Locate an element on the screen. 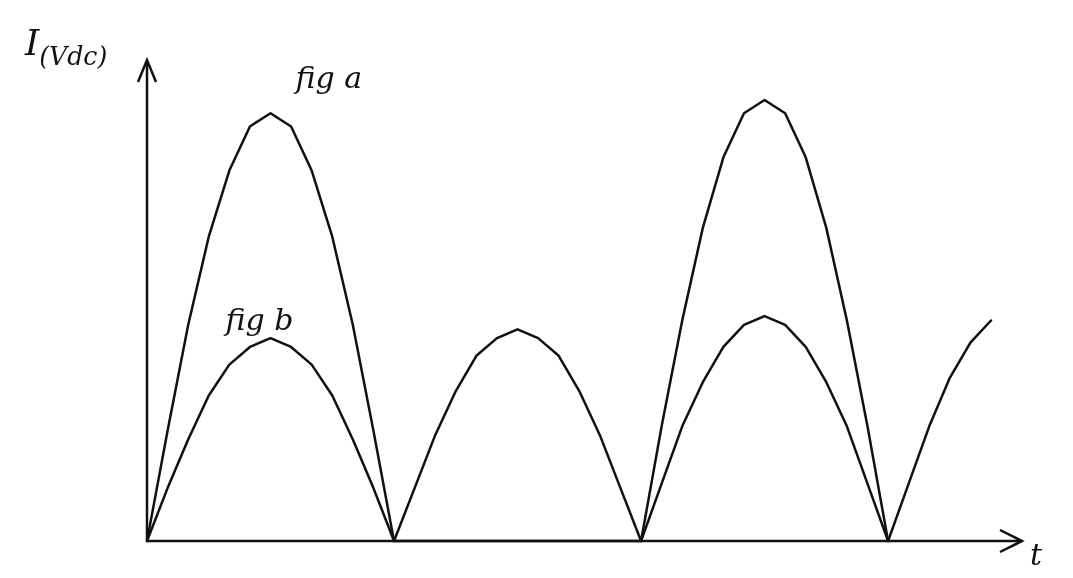 Image resolution: width=1073 pixels, height=578 pixels. series-label: fig b is located at coordinates (258, 320).